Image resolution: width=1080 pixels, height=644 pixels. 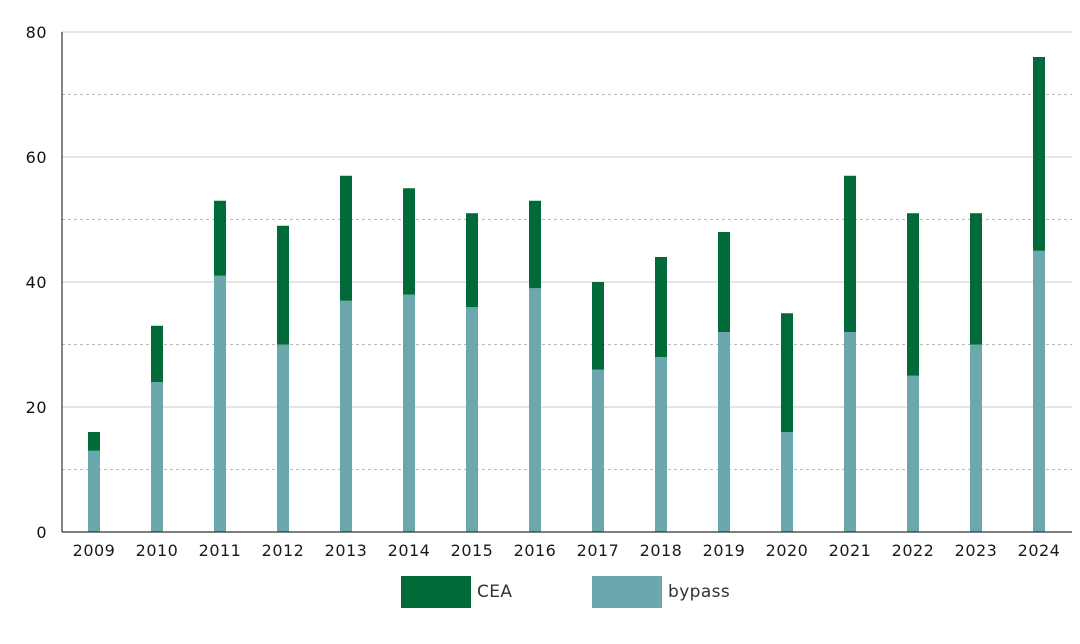 I want to click on x-tick-label-2009: 2009, so click(x=94, y=550).